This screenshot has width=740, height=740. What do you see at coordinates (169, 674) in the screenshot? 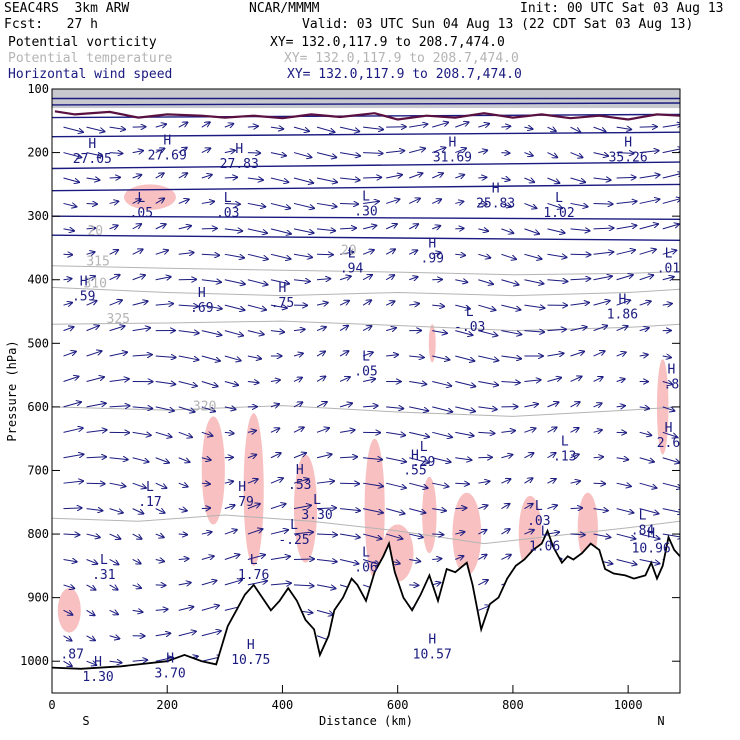
I see `extremum-value: 3.70` at bounding box center [169, 674].